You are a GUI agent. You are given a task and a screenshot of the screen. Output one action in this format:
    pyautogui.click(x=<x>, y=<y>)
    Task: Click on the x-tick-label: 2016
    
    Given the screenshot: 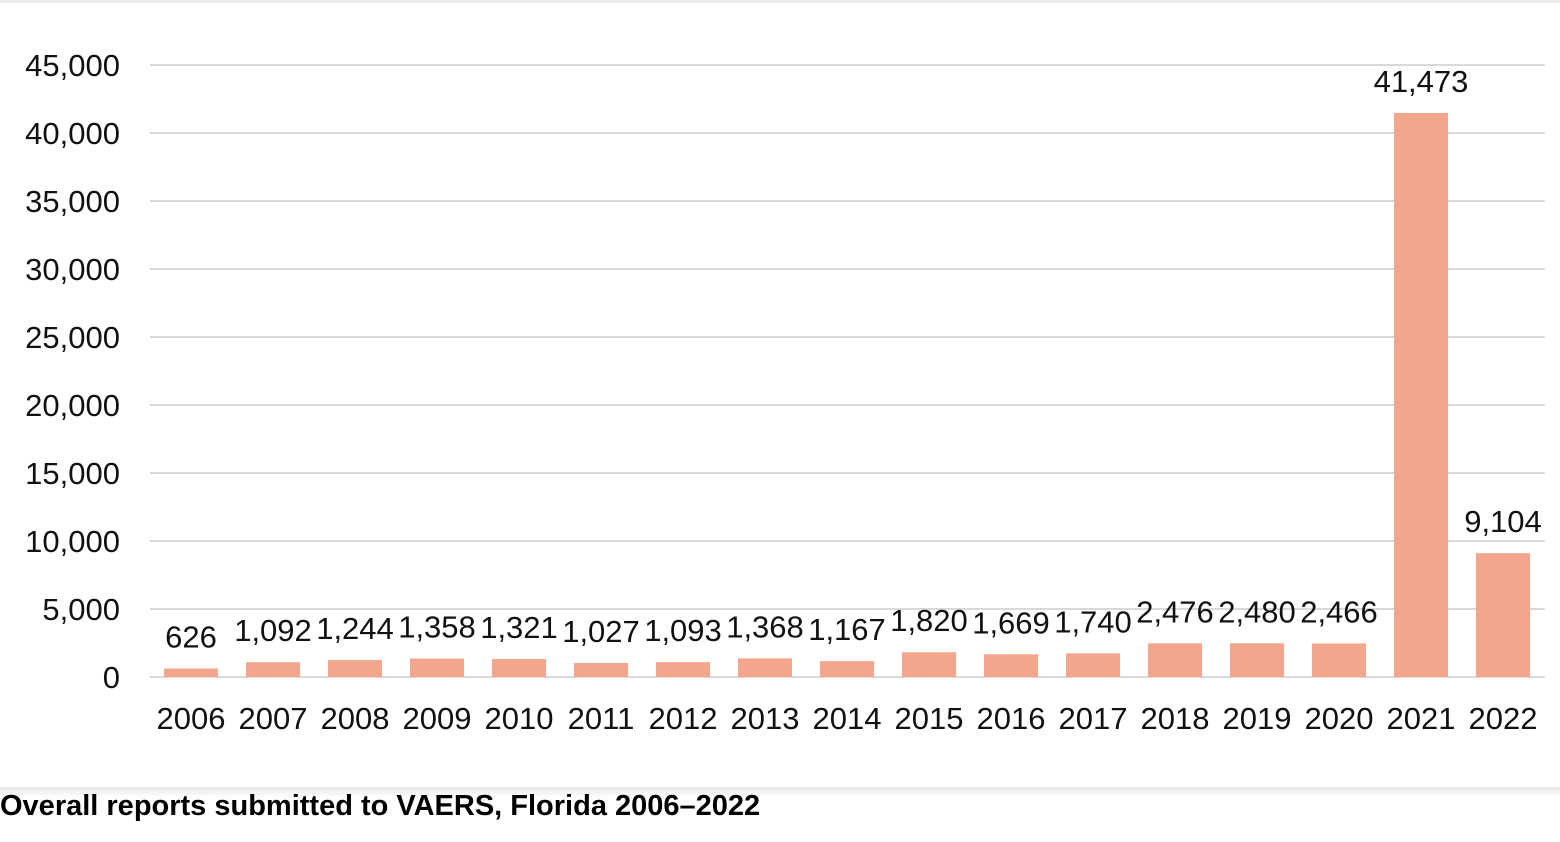 What is the action you would take?
    pyautogui.click(x=1011, y=718)
    